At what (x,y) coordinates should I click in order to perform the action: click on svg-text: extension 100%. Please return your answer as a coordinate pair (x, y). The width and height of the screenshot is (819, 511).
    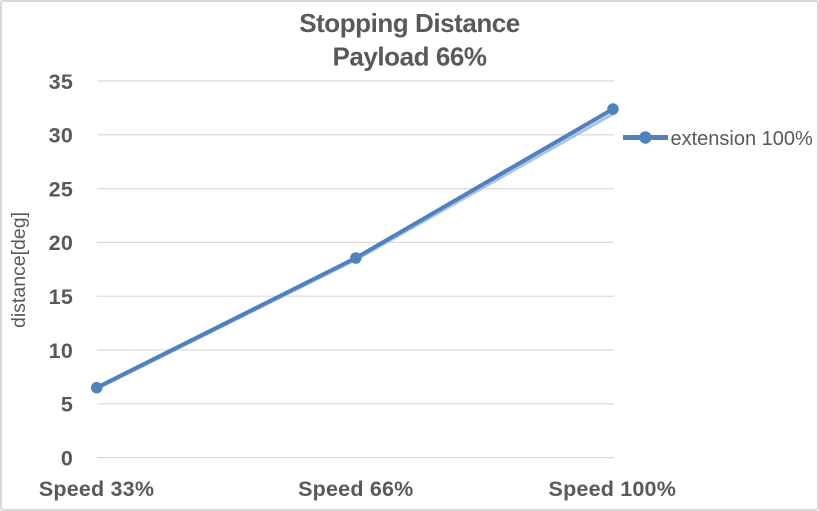
    Looking at the image, I should click on (742, 139).